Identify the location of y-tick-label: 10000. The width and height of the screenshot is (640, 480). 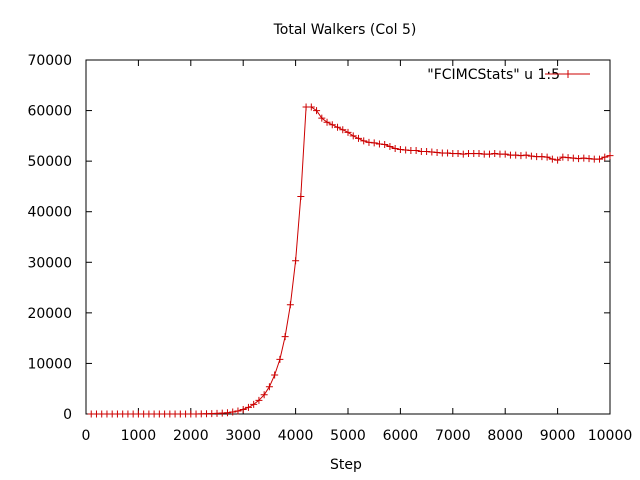
(49, 364).